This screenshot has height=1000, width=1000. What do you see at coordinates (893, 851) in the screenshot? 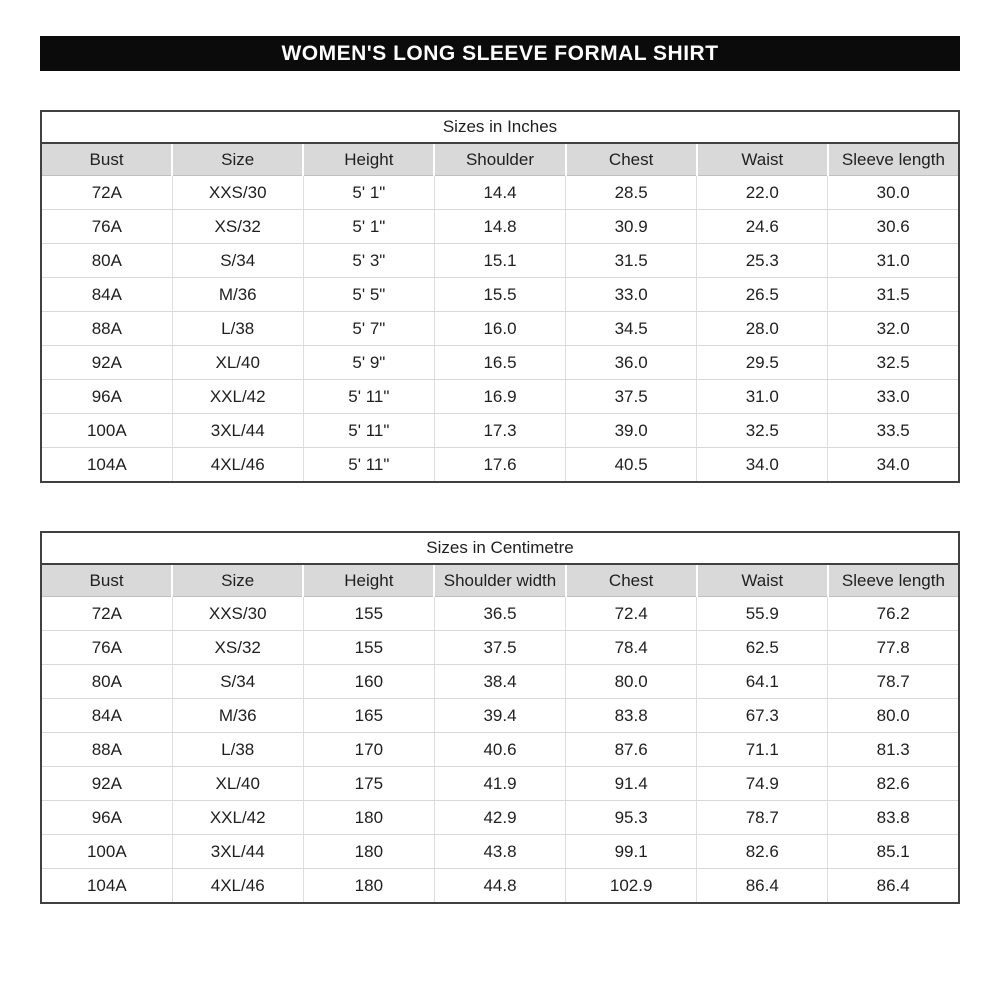
I see `cell: 85.1` at bounding box center [893, 851].